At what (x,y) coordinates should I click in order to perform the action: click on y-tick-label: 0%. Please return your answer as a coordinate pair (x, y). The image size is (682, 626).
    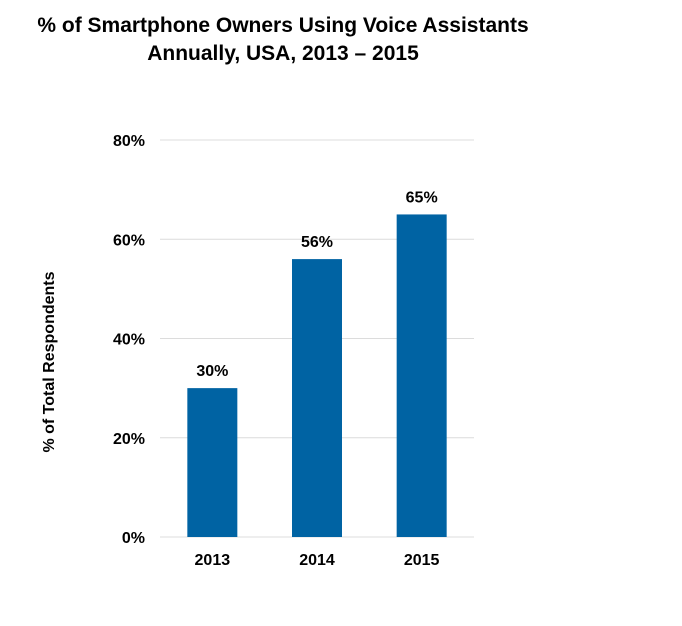
    Looking at the image, I should click on (133, 538).